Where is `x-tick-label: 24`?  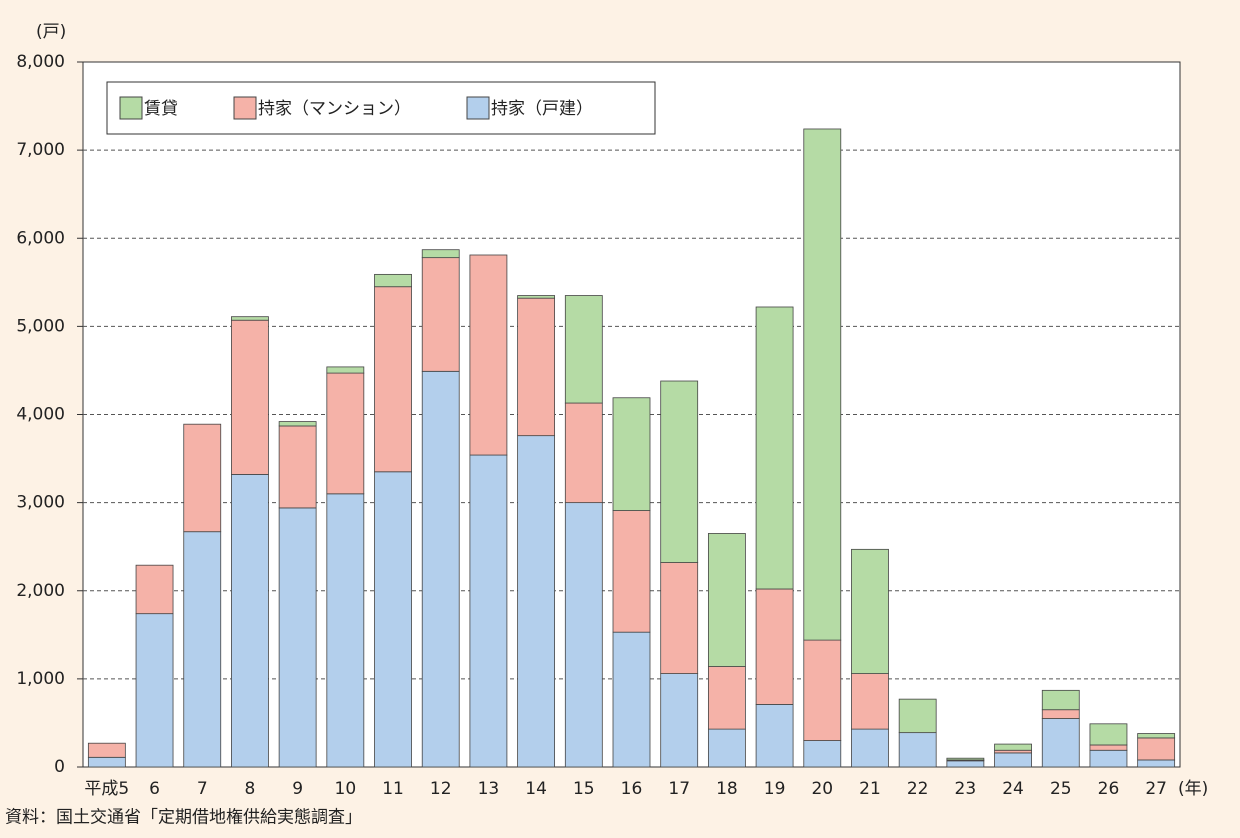 x-tick-label: 24 is located at coordinates (1013, 789).